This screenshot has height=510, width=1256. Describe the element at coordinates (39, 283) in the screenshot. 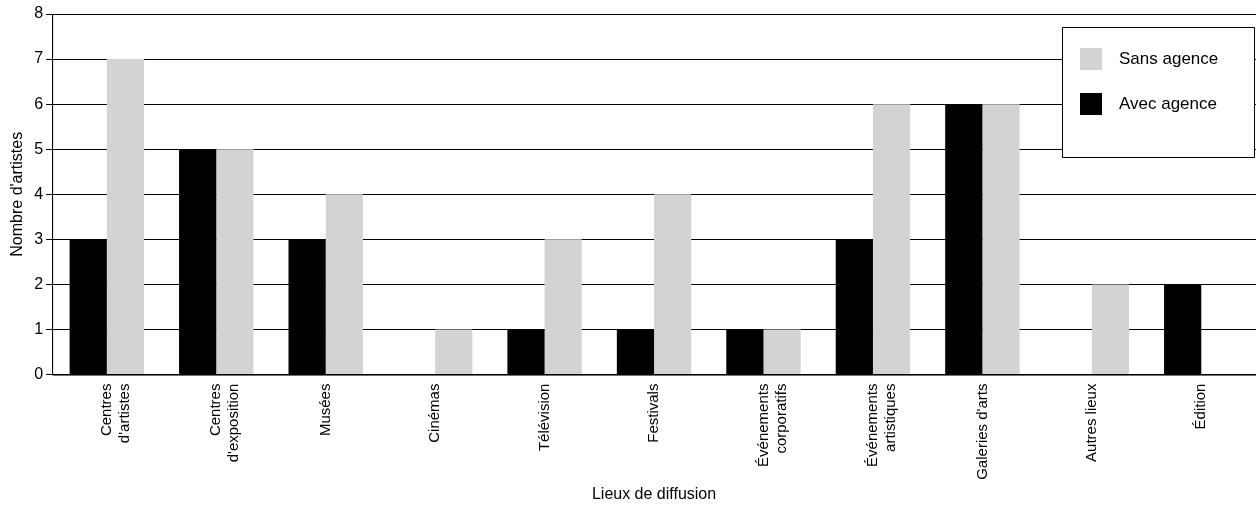

I see `y-tick-label: 2` at that location.